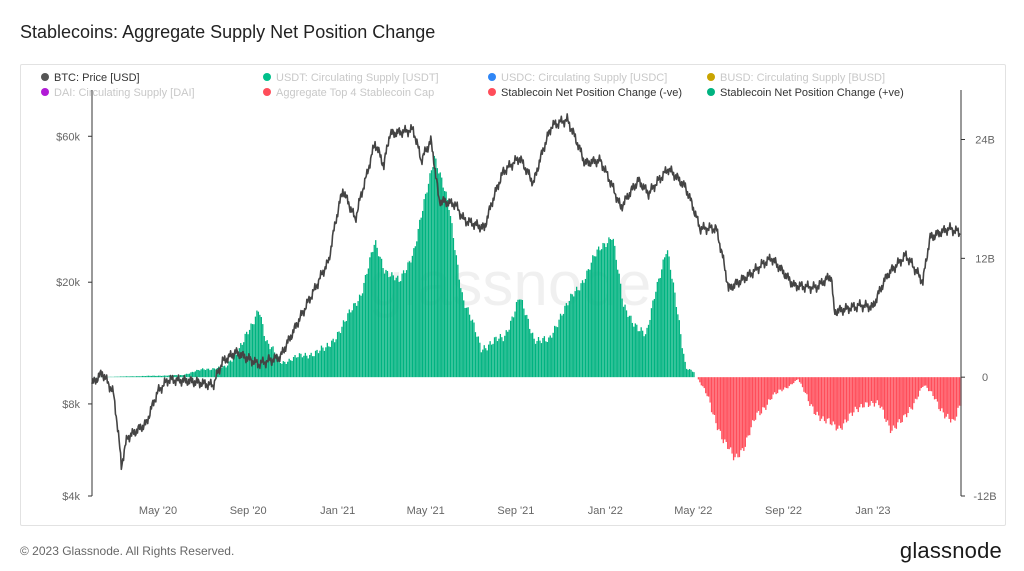 The image size is (1024, 571). I want to click on legend-item: Aggregate Top 4 Stablecoin Cap, so click(348, 93).